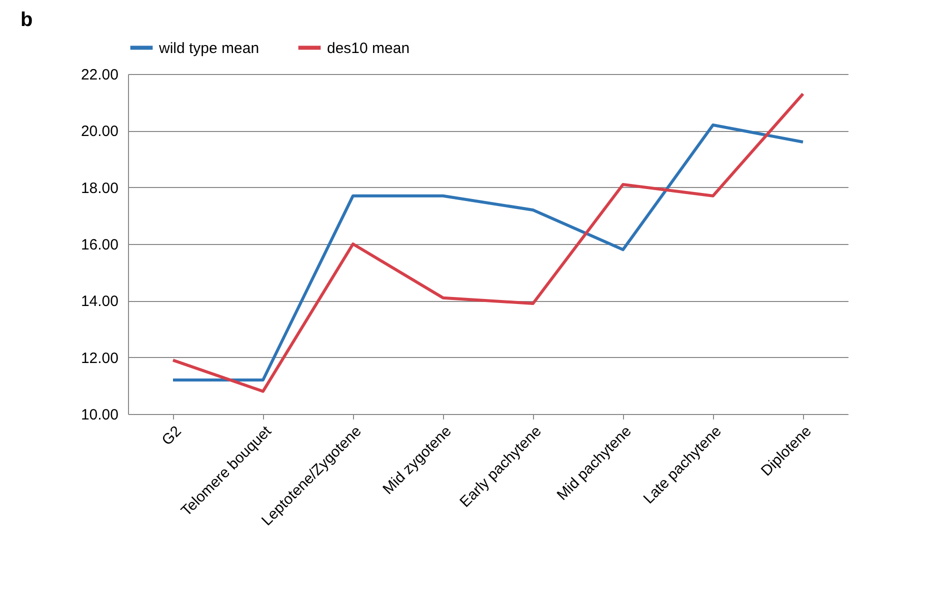 The width and height of the screenshot is (928, 608). Describe the element at coordinates (368, 48) in the screenshot. I see `legend-label: des10 mean` at that location.